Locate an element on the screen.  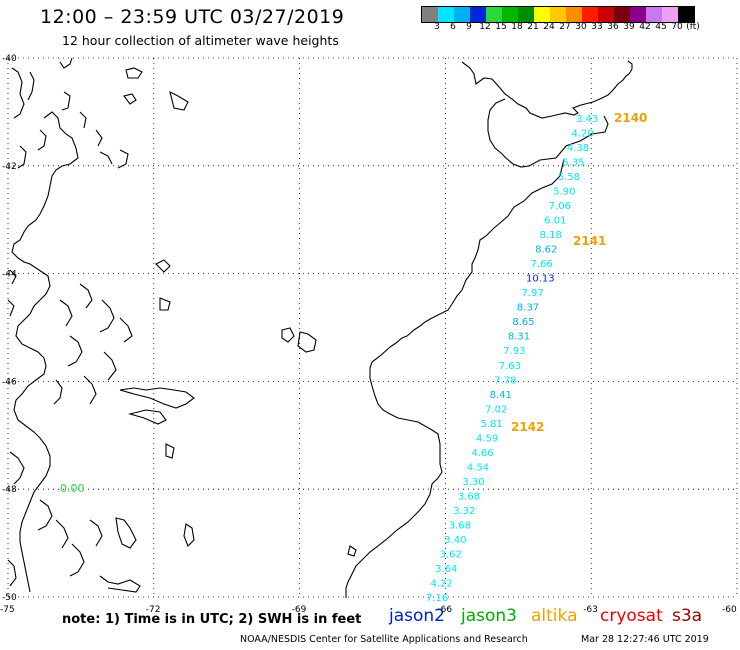
scale-label: 33 is located at coordinates (597, 27).